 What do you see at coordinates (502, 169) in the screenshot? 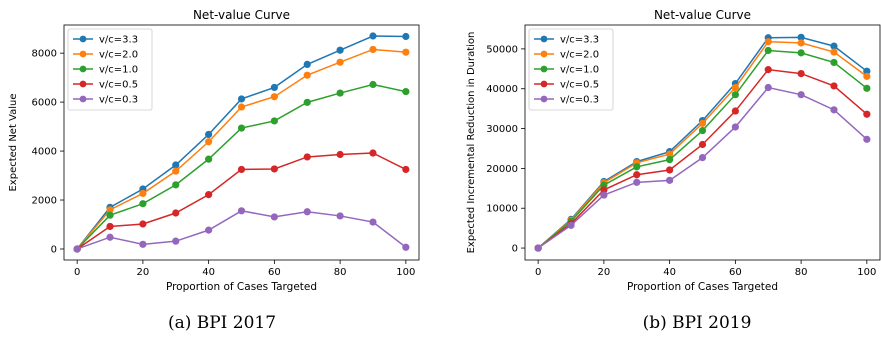
I see `y-tick-label: 20000` at bounding box center [502, 169].